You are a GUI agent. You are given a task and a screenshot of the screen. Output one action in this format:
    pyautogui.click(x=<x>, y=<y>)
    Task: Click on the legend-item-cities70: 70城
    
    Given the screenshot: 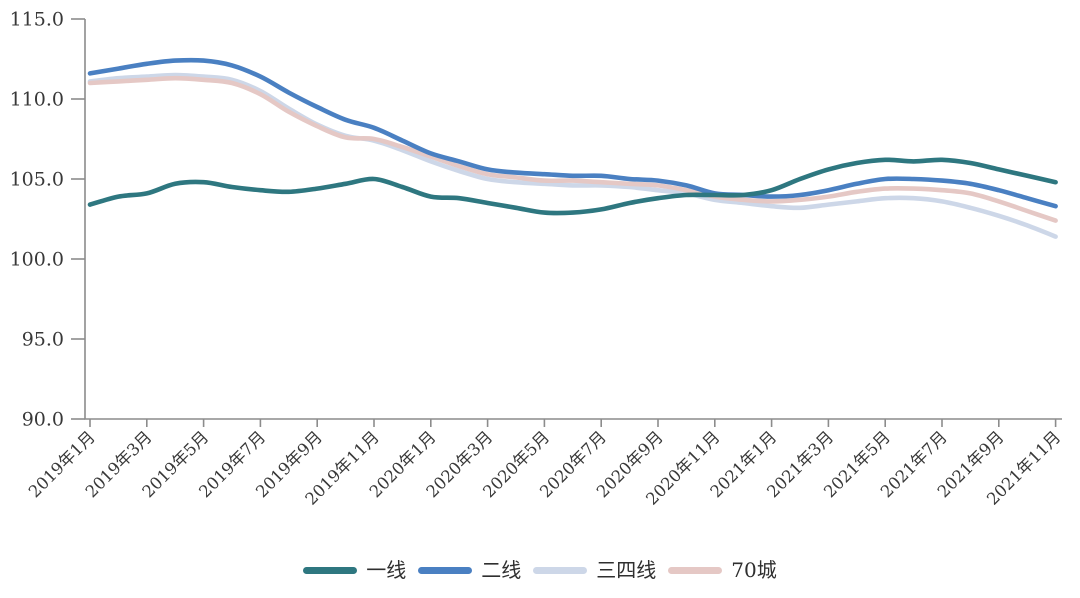 What is the action you would take?
    pyautogui.click(x=722, y=570)
    